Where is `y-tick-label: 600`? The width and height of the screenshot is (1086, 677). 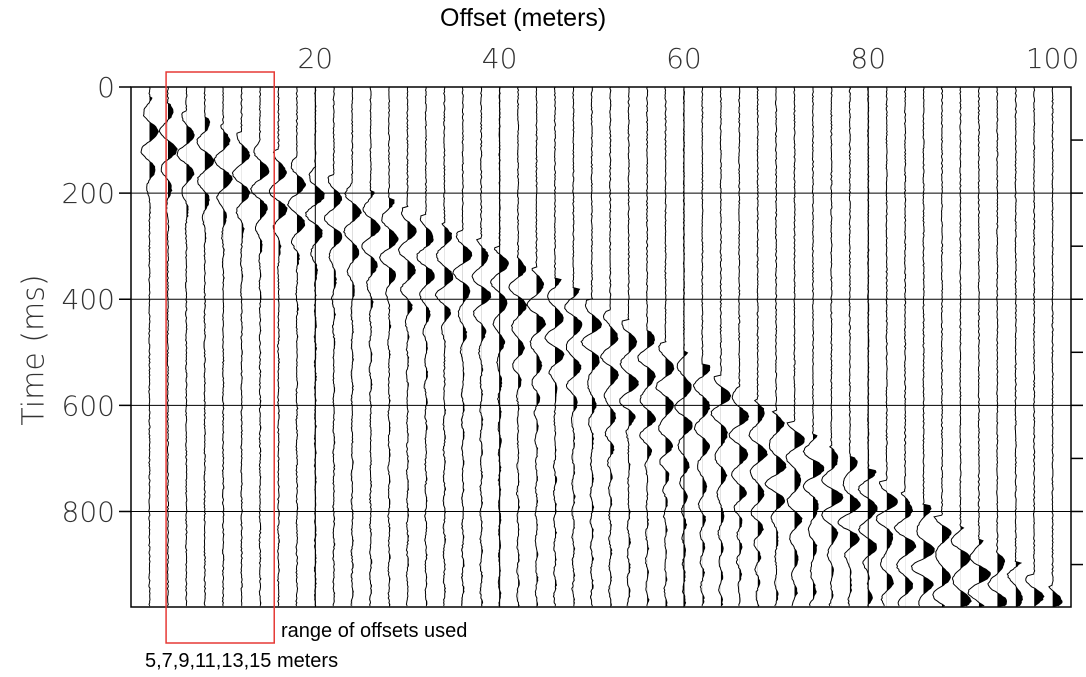 y-tick-label: 600 is located at coordinates (88, 405).